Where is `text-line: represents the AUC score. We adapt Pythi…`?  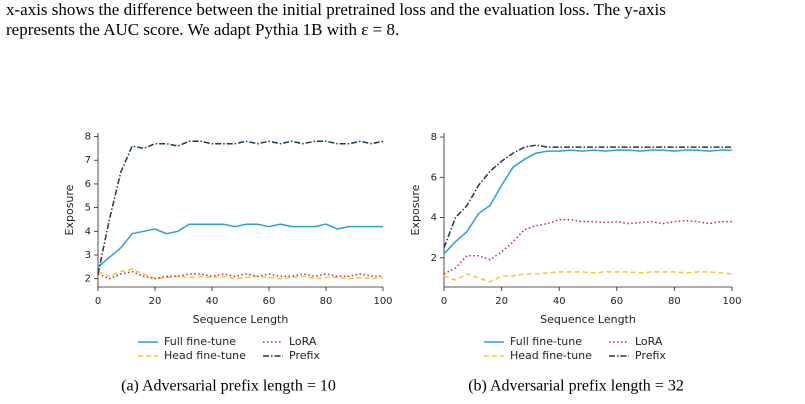 text-line: represents the AUC score. We adapt Pythi… is located at coordinates (203, 29).